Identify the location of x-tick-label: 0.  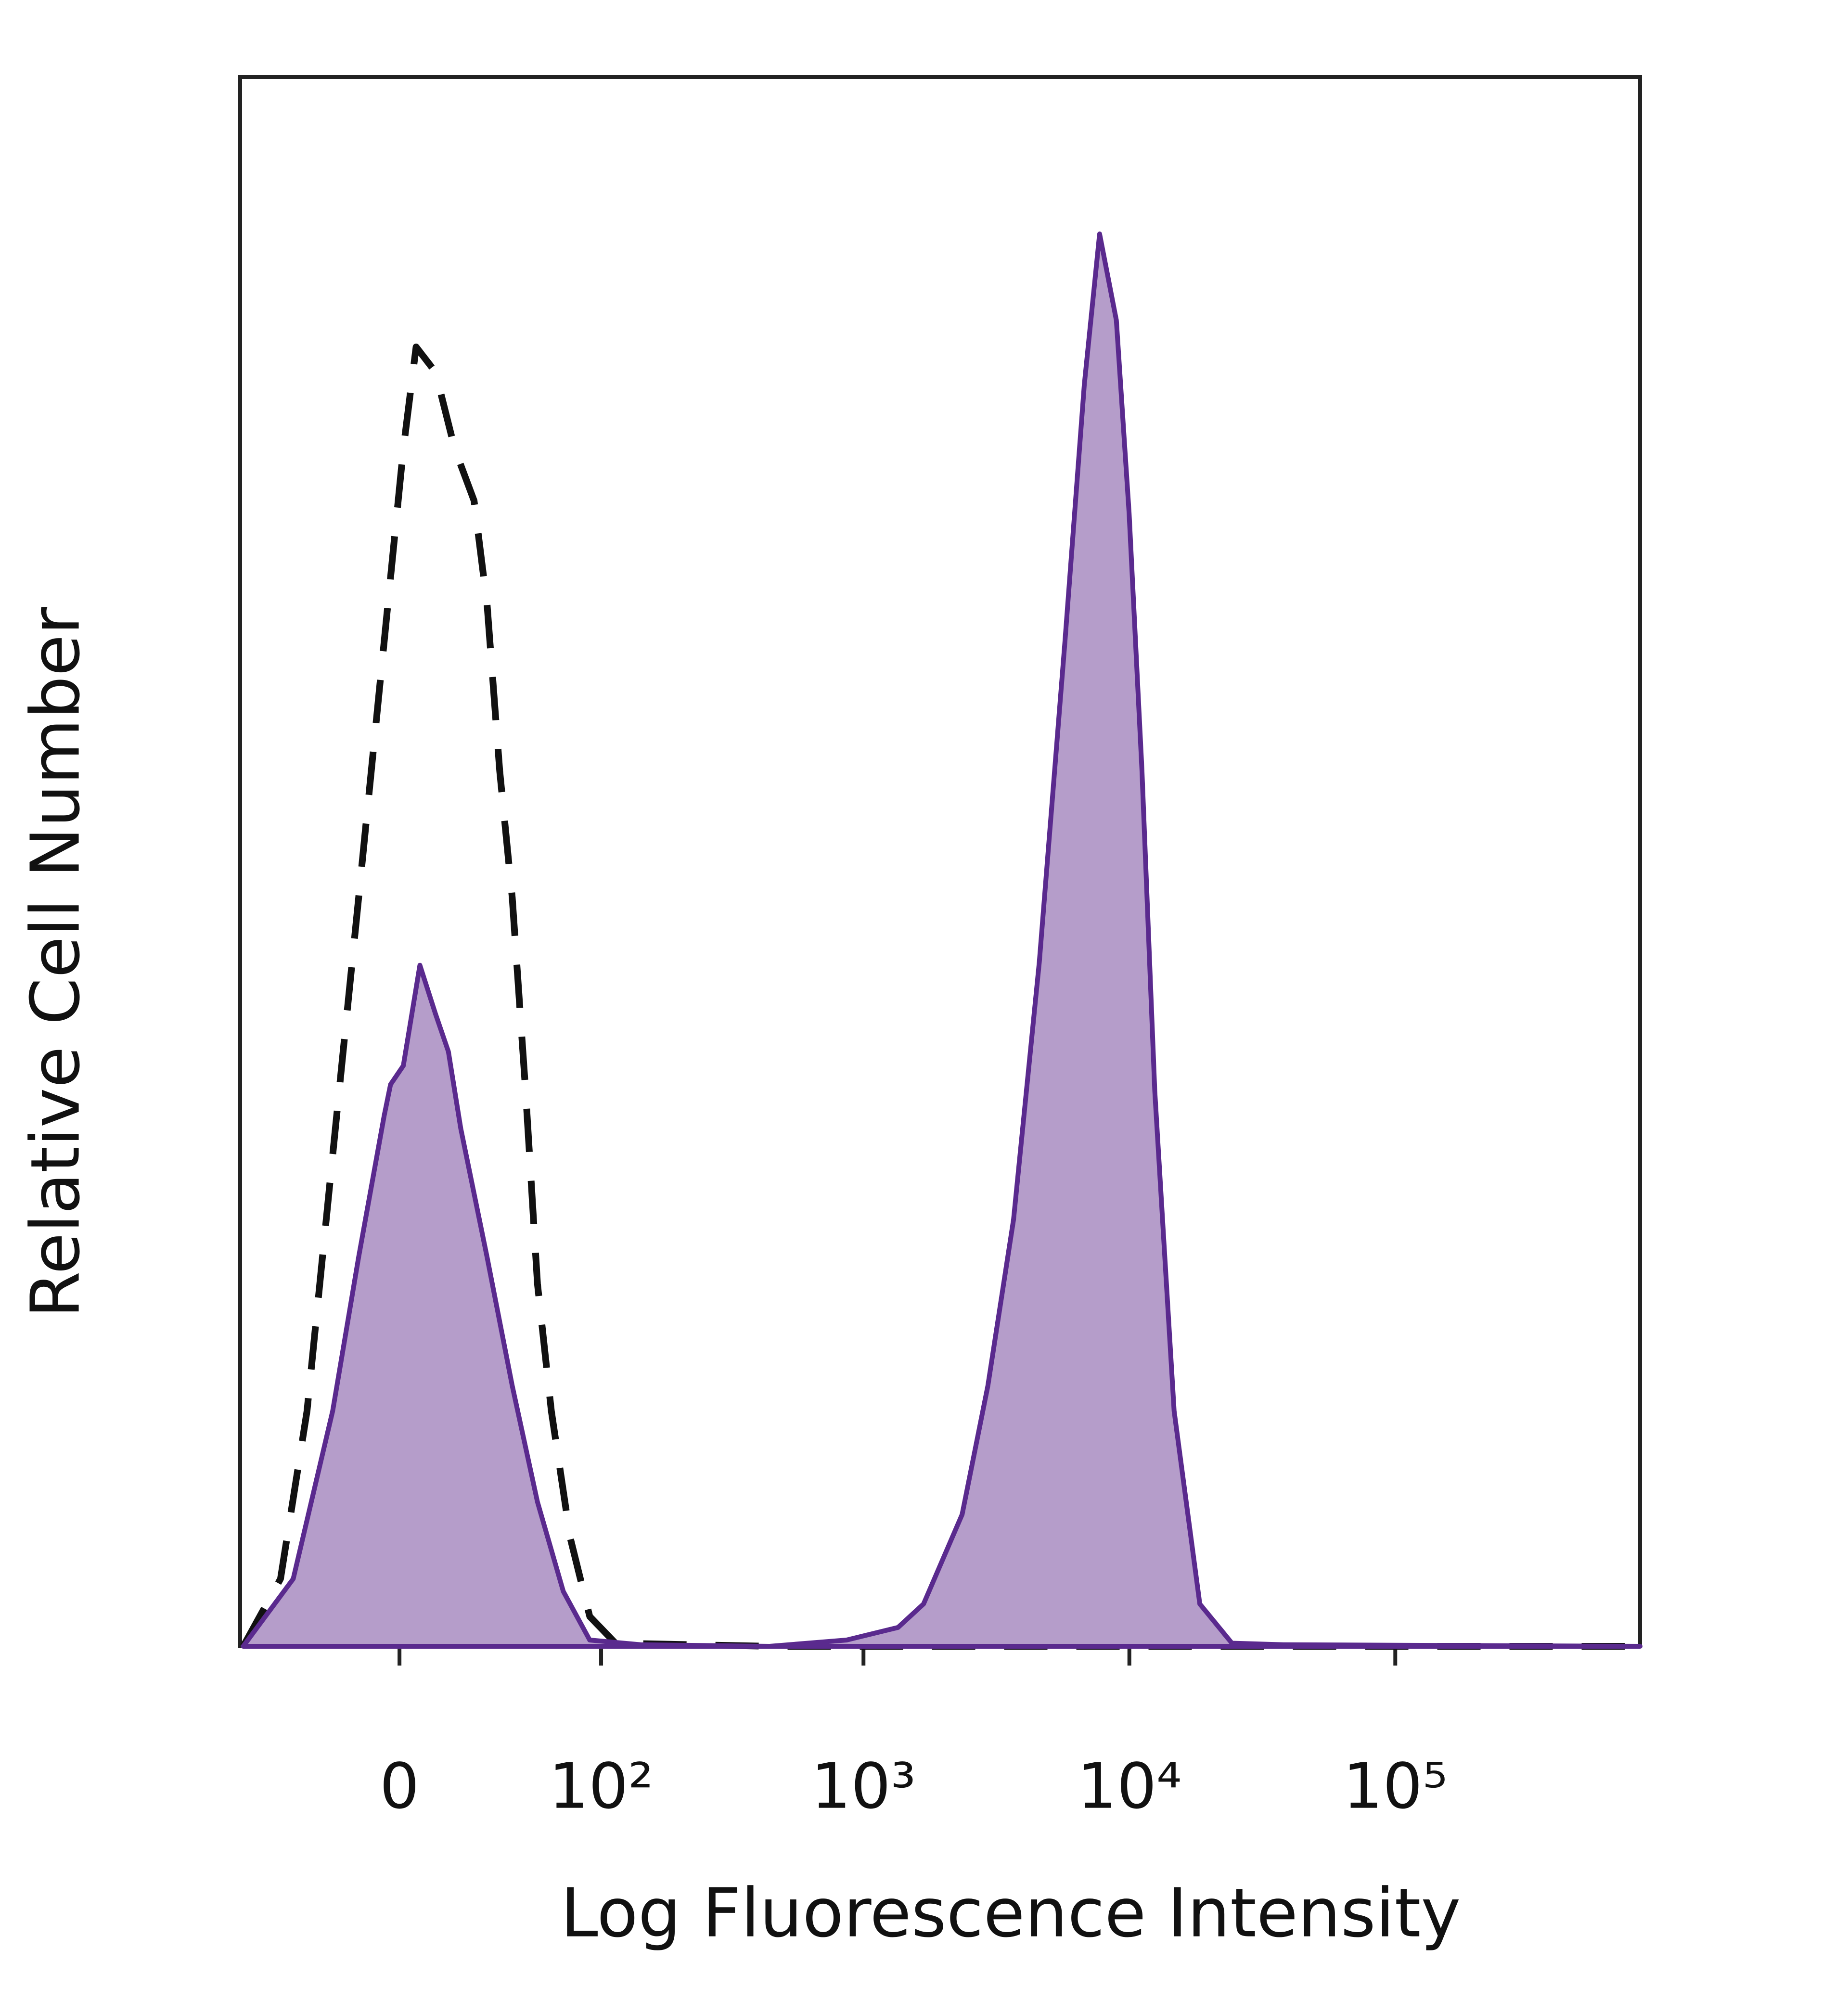
(400, 1786).